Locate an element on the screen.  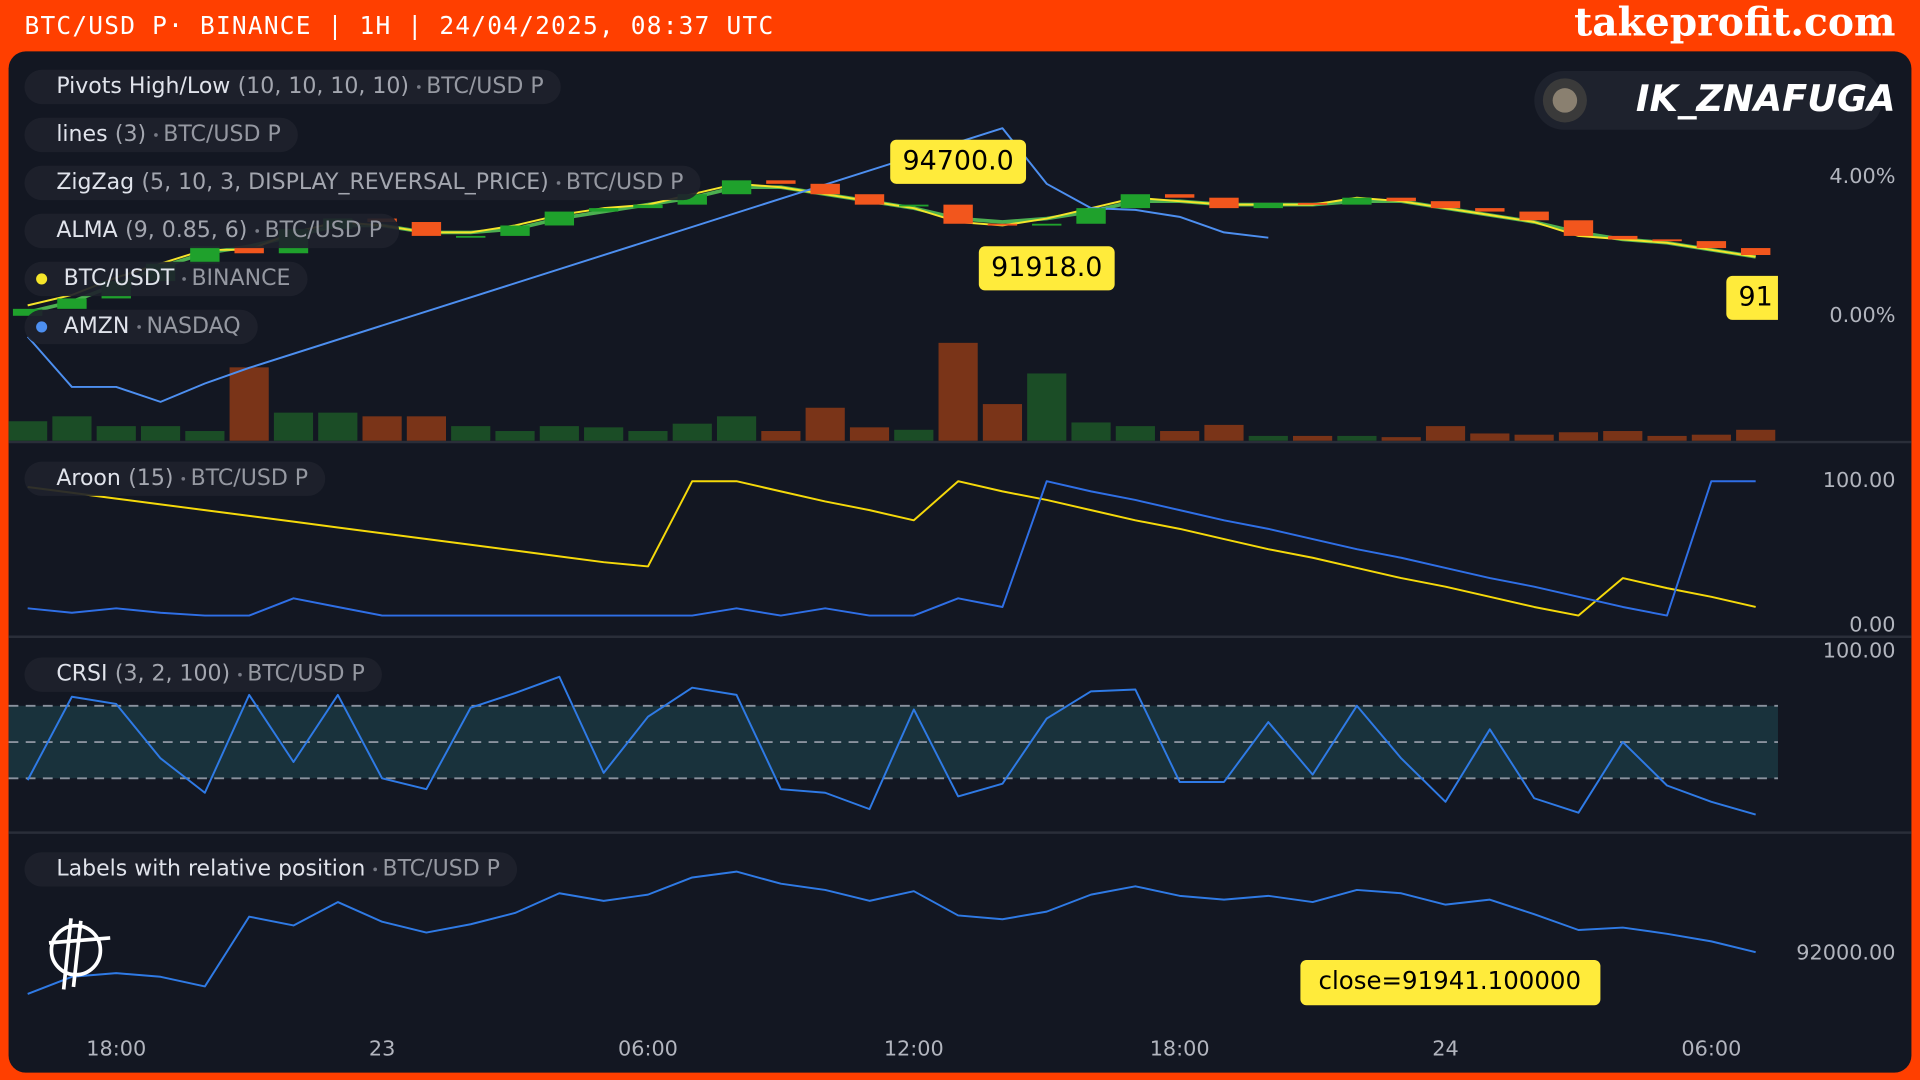
pivot-label-box is located at coordinates (958, 161).